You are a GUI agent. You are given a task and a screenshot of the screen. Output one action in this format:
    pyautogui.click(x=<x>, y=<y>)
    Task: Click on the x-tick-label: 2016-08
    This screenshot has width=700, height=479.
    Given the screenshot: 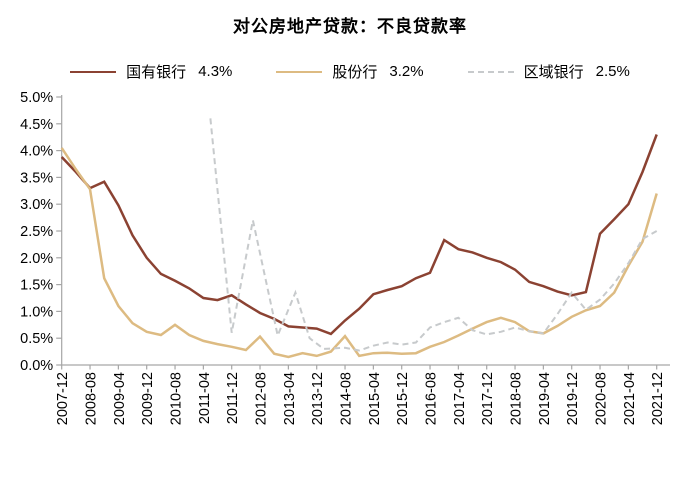 What is the action you would take?
    pyautogui.click(x=432, y=398)
    